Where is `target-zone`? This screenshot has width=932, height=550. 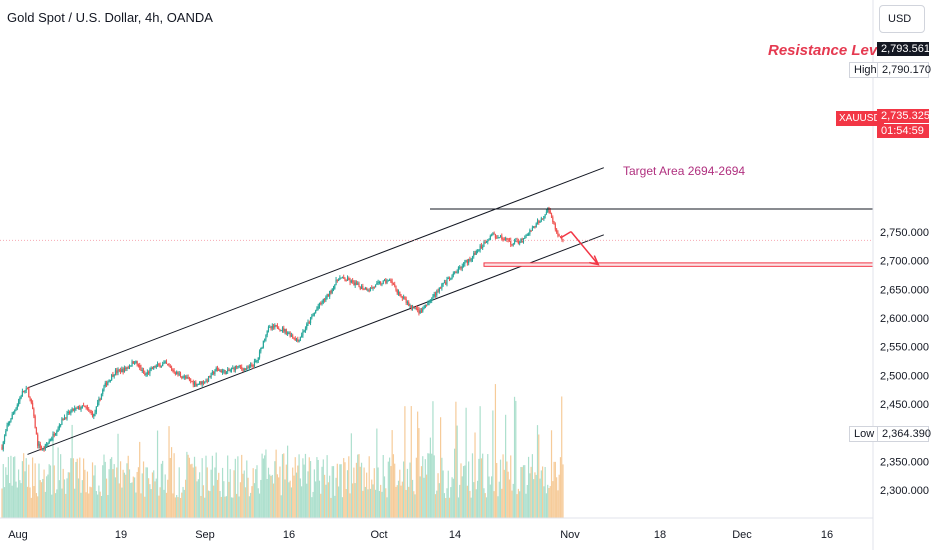
target-zone is located at coordinates (678, 264).